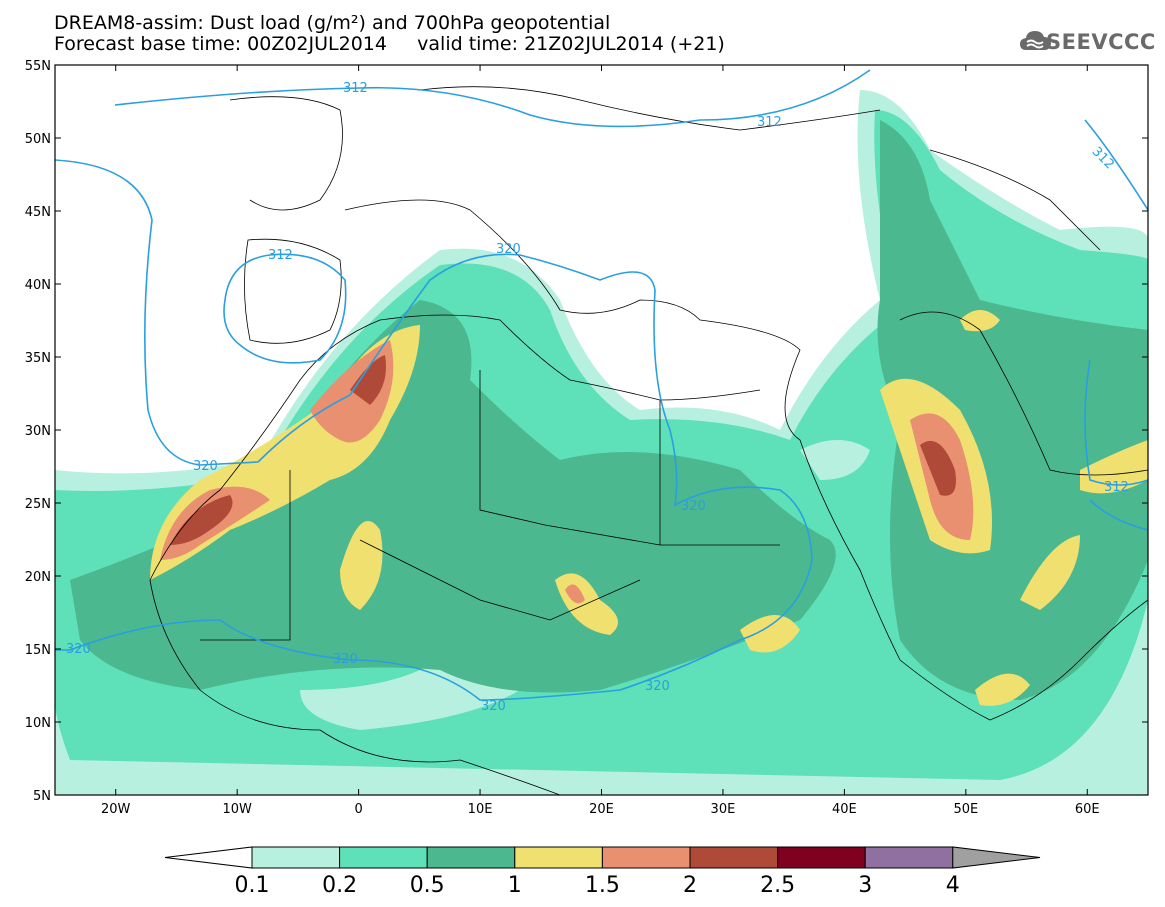 The height and width of the screenshot is (907, 1165). I want to click on colorbar-label: 2.5, so click(778, 885).